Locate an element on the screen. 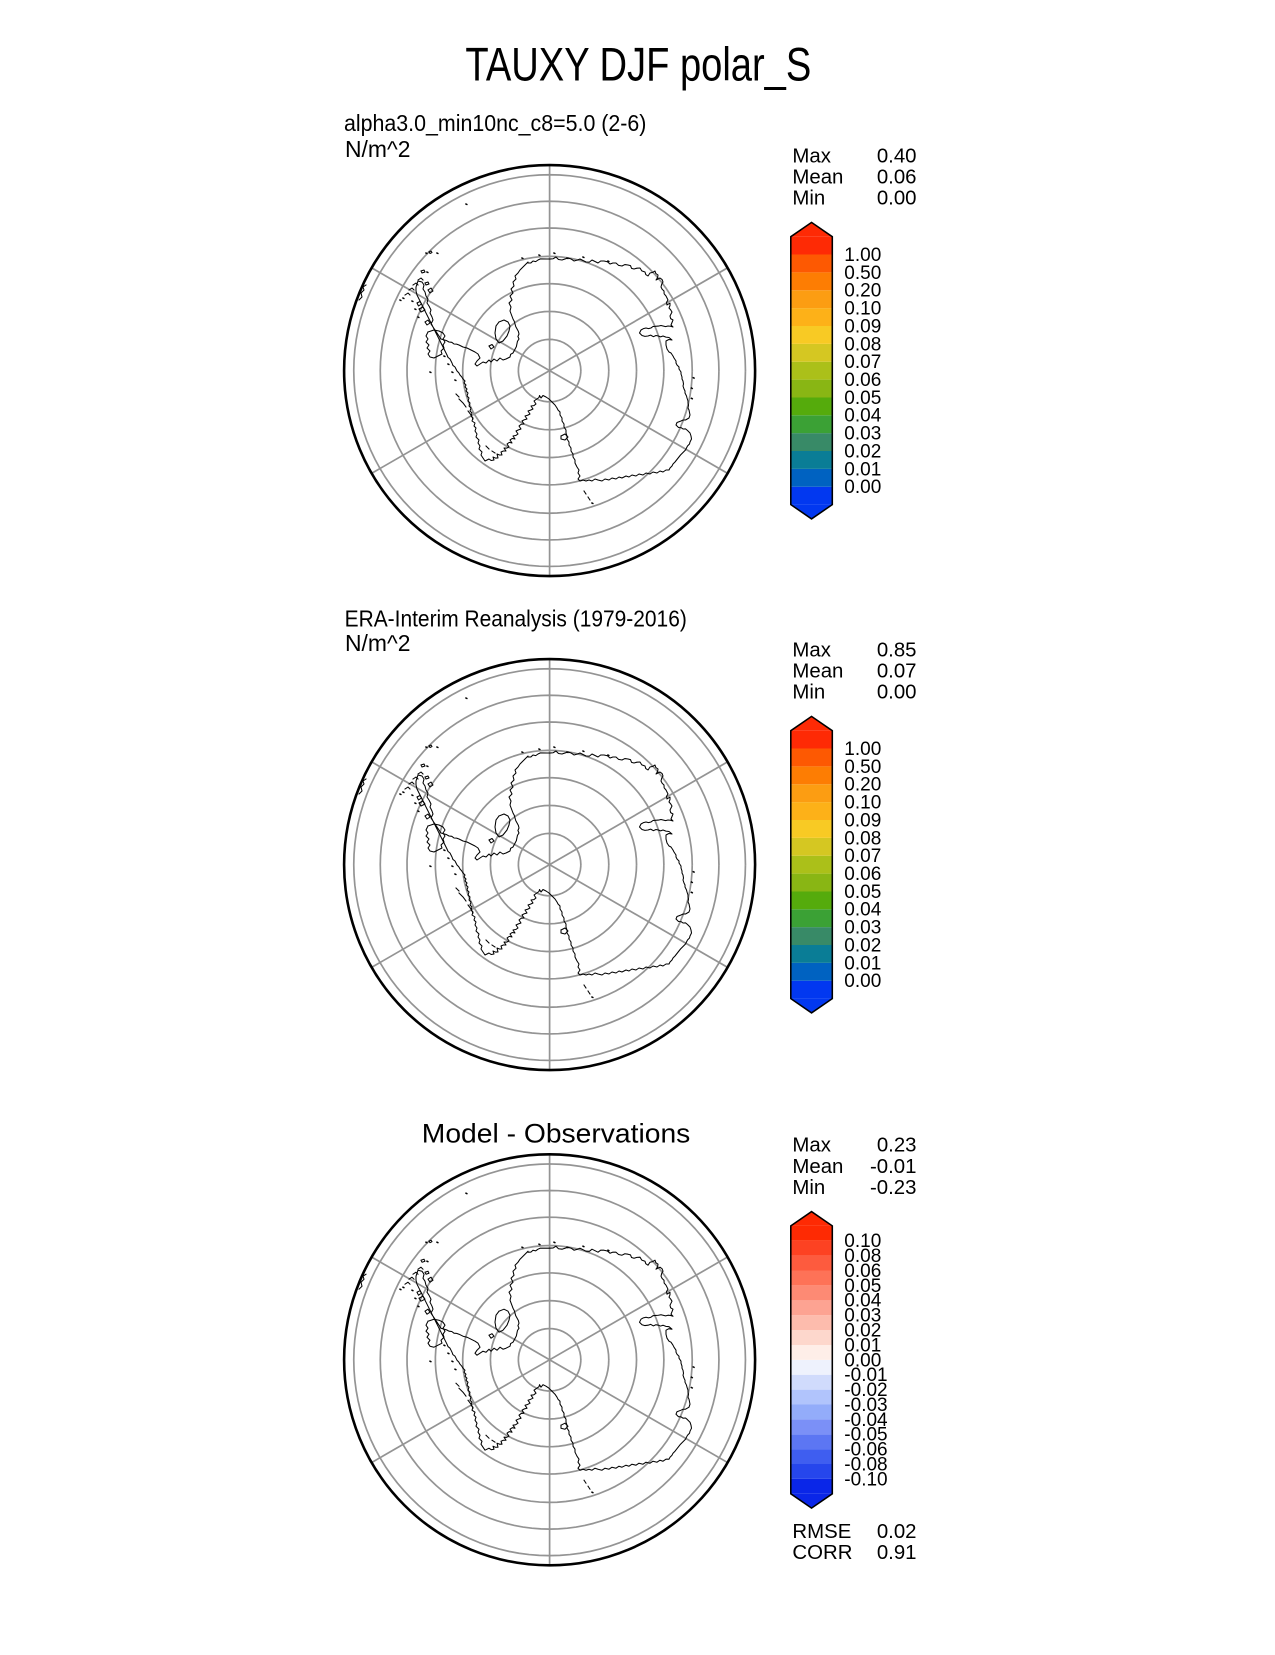  svg-text: 0.40 is located at coordinates (897, 156).